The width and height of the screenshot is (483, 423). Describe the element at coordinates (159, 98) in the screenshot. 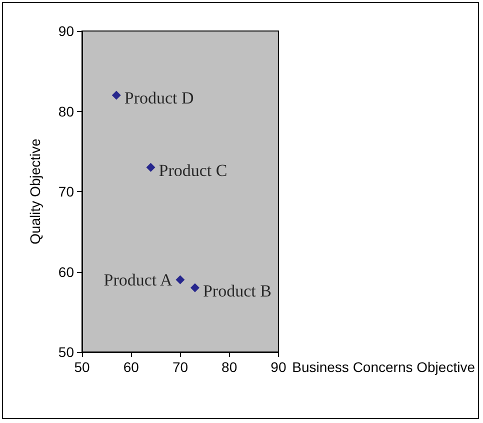

I see `annotation: Product D` at that location.